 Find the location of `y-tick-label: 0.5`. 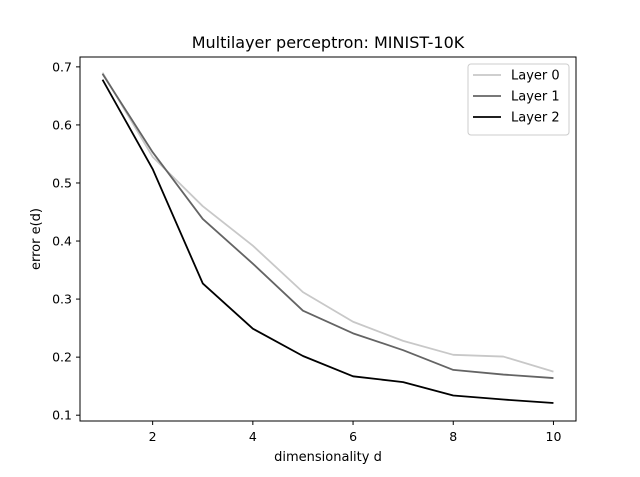

y-tick-label: 0.5 is located at coordinates (62, 182).